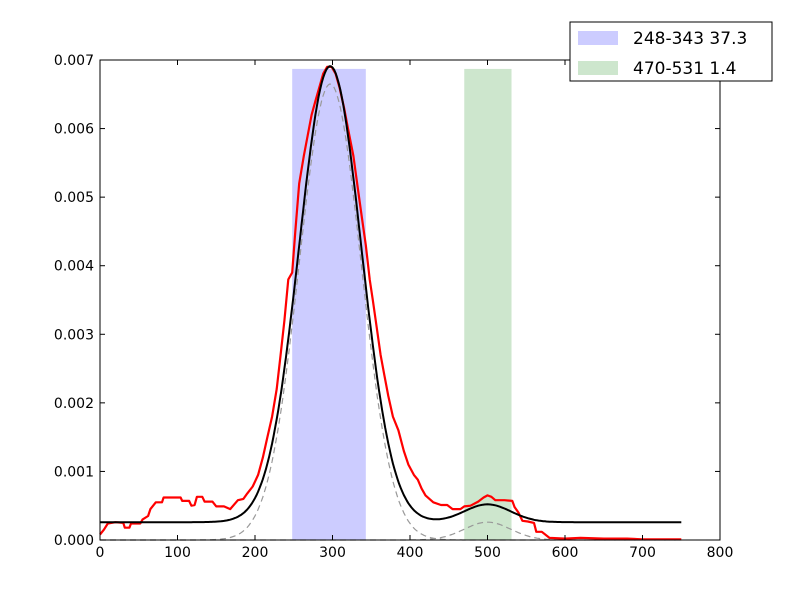  I want to click on x-tick-label: 800, so click(720, 553).